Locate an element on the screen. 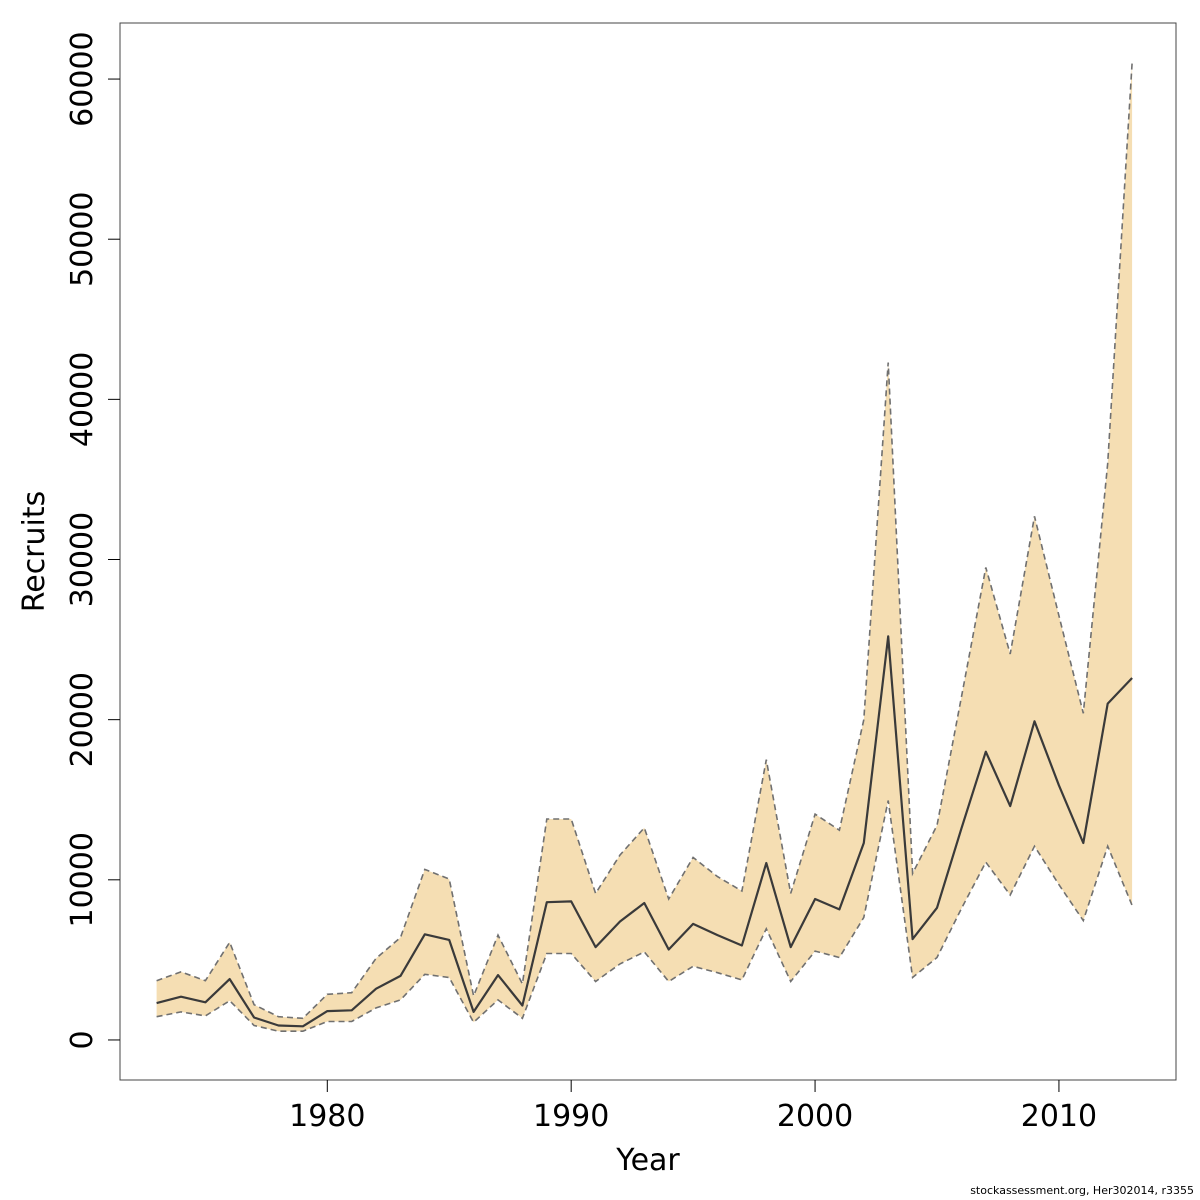 The height and width of the screenshot is (1200, 1200). y-tick-label: 0 is located at coordinates (82, 1039).